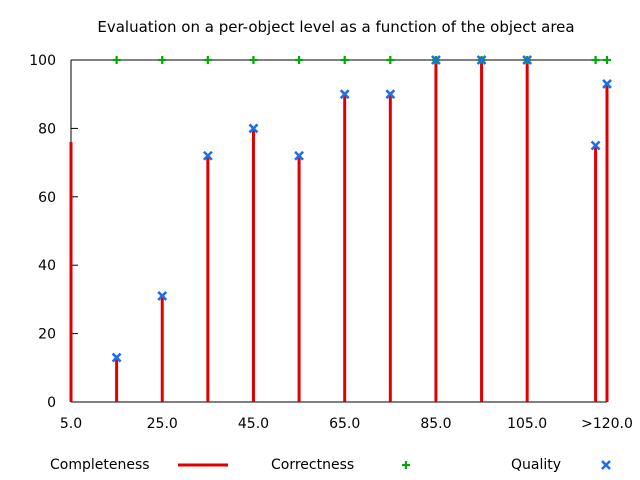 The width and height of the screenshot is (640, 480). What do you see at coordinates (100, 465) in the screenshot?
I see `legend-label-completeness: Completeness` at bounding box center [100, 465].